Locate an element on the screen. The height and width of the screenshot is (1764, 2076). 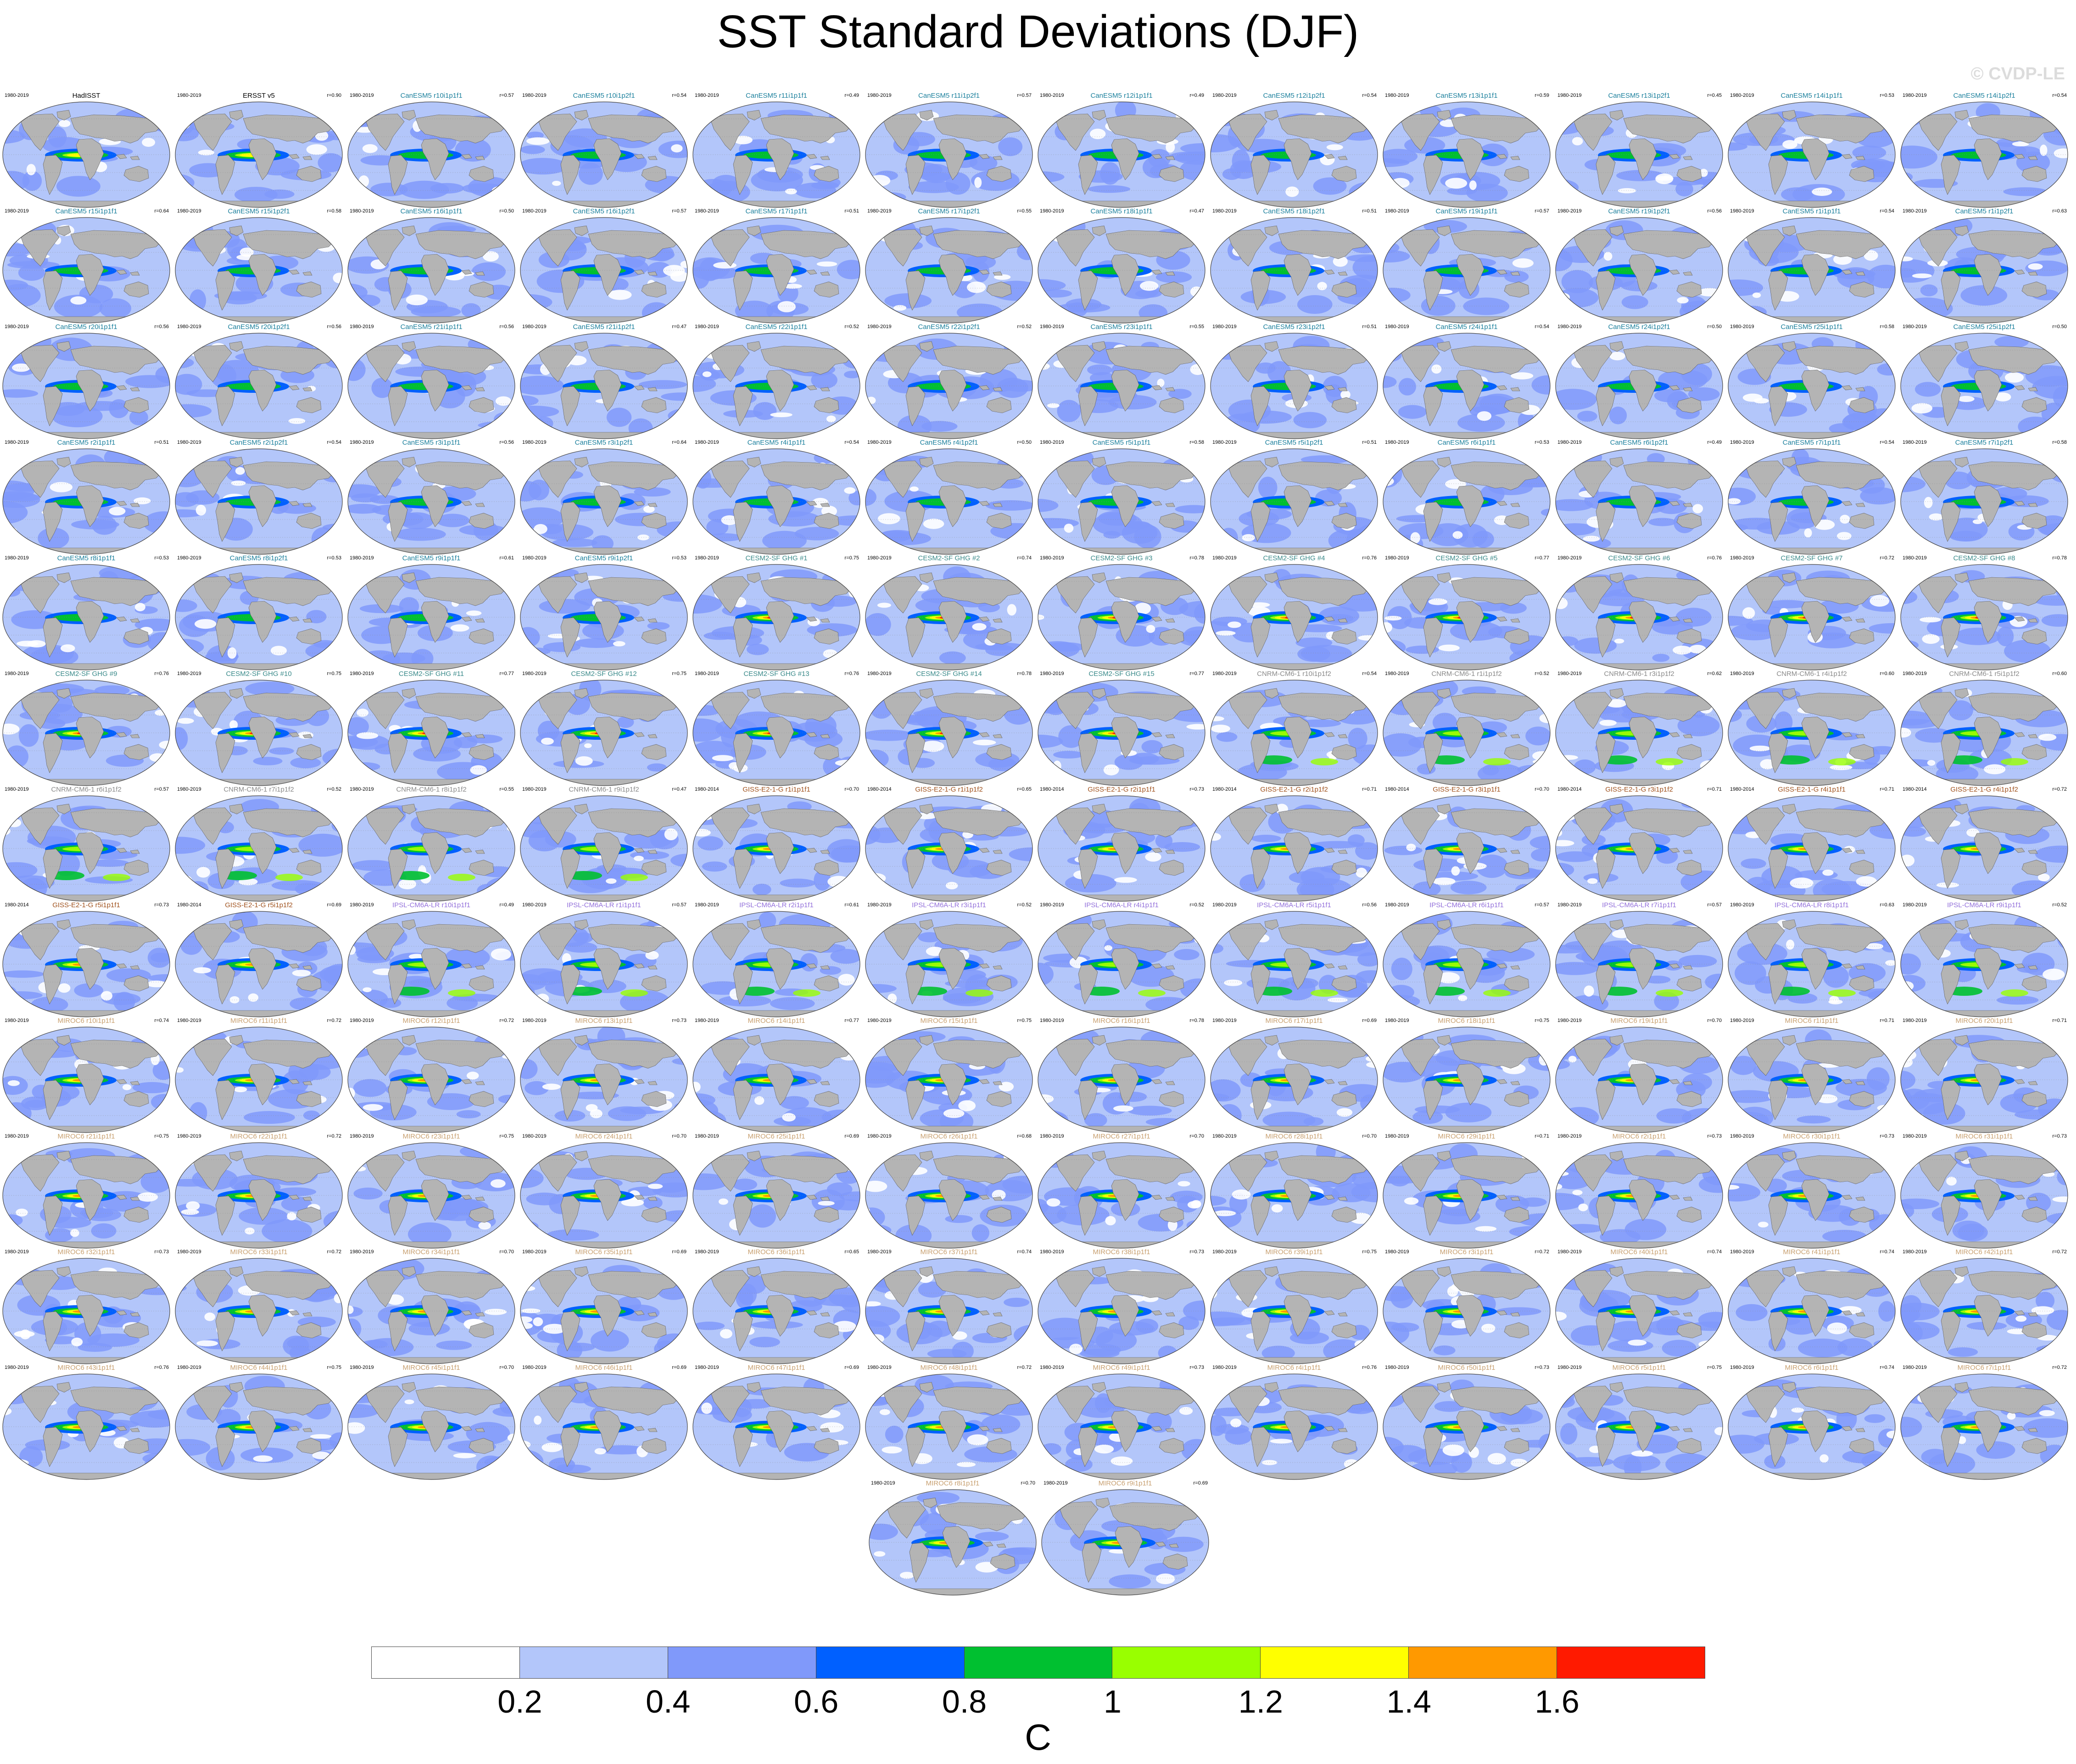
panel-title: MIROC6 r33i1p1f1 is located at coordinates (259, 1252).